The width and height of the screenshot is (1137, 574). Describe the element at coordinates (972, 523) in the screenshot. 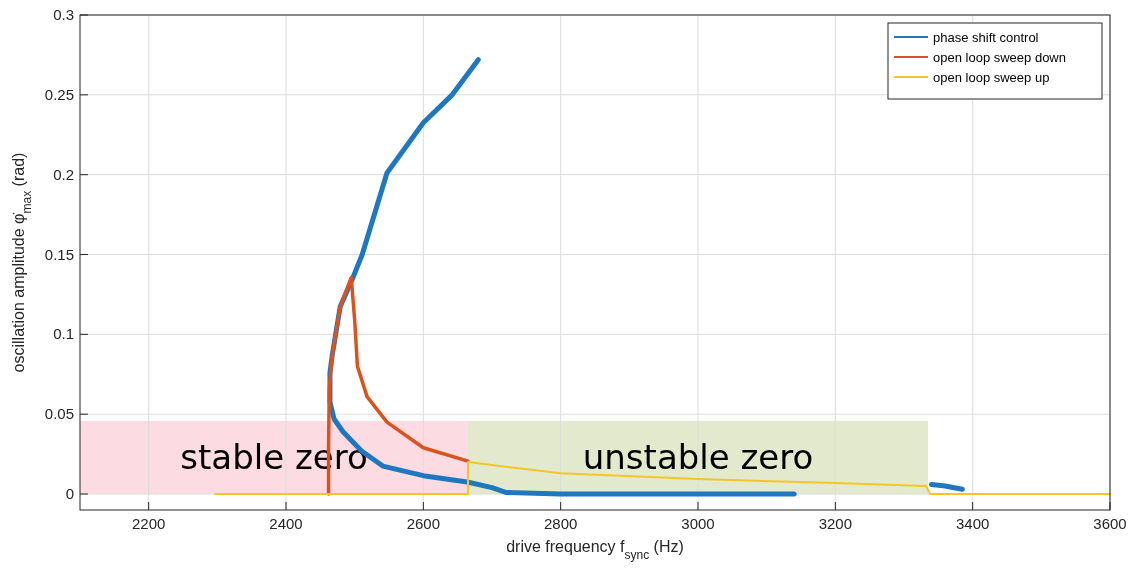

I see `x-tick-label: 3400` at that location.